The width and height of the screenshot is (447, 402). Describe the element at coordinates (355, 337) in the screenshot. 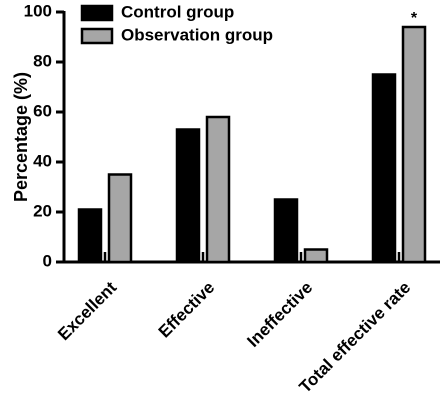

I see `x-category-label: Total effective rate` at that location.